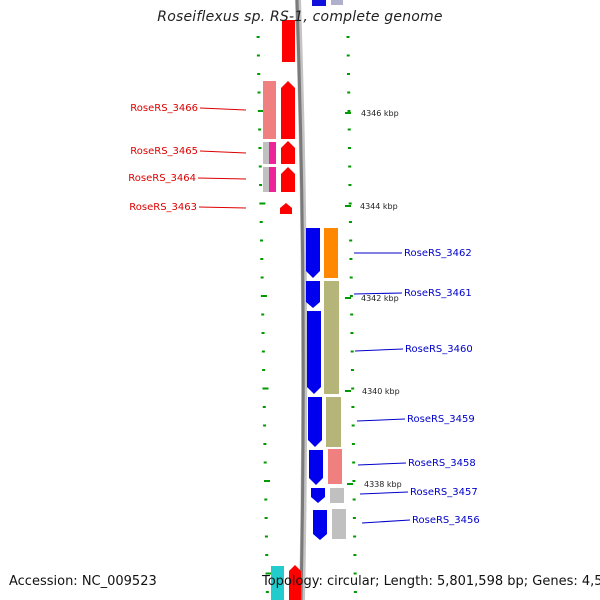 This screenshot has height=600, width=600. I want to click on gene-annotation-3464b, so click(272, 179).